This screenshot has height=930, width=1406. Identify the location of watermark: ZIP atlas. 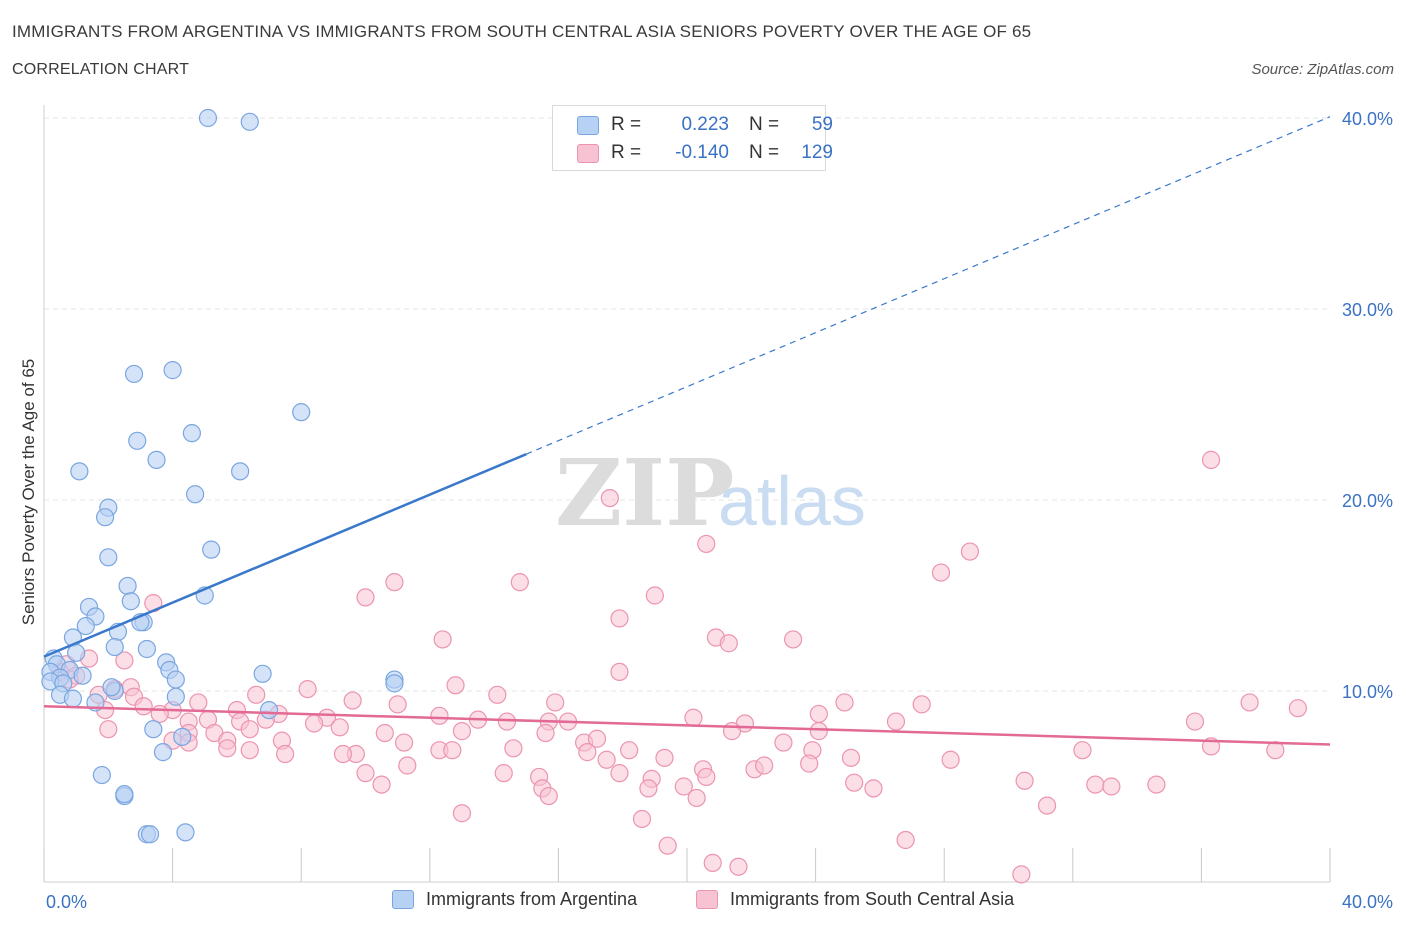
(710, 493).